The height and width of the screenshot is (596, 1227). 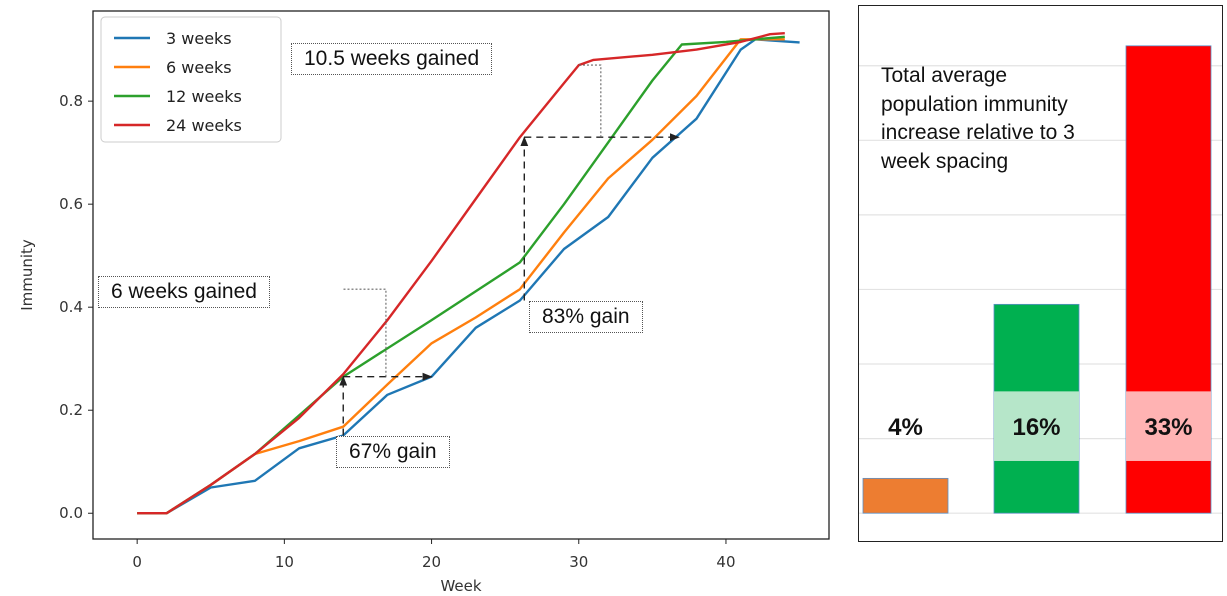 What do you see at coordinates (586, 317) in the screenshot?
I see `annotation-83-gain: 83% gain` at bounding box center [586, 317].